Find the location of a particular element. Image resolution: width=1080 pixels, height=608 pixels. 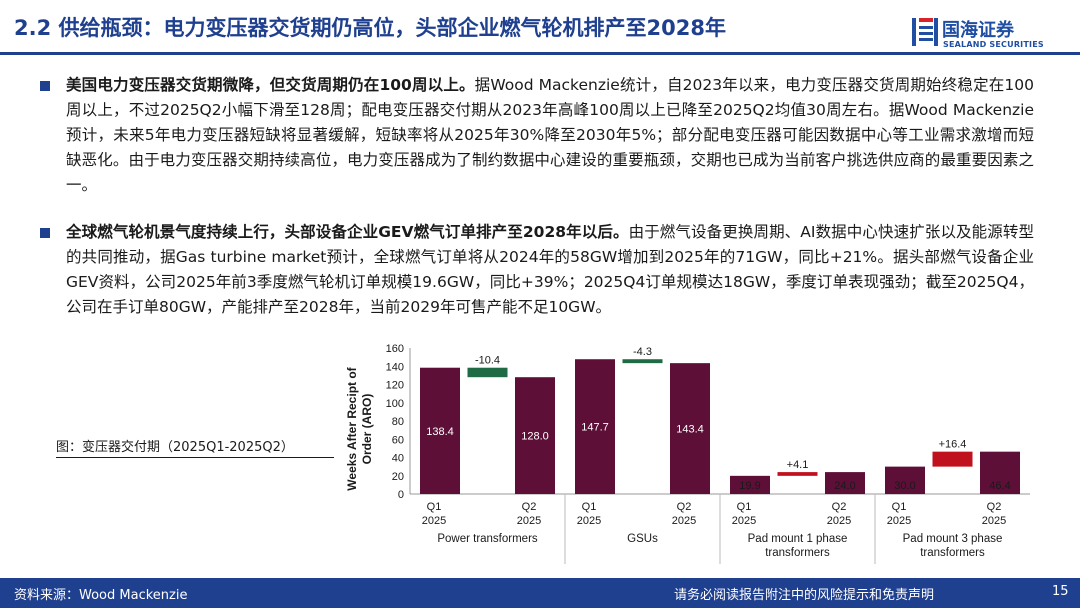

category-label: GSUs is located at coordinates (642, 539).